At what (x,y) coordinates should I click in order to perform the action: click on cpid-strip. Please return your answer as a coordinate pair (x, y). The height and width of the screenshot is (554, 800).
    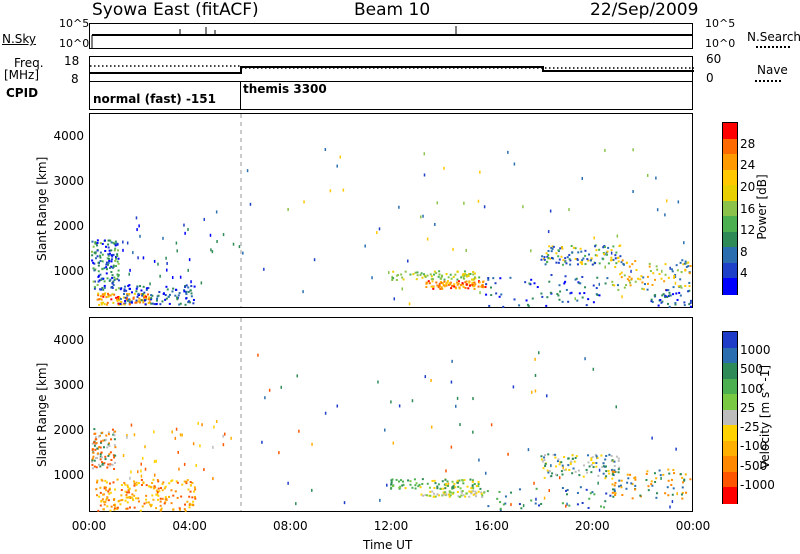
    Looking at the image, I should click on (391, 96).